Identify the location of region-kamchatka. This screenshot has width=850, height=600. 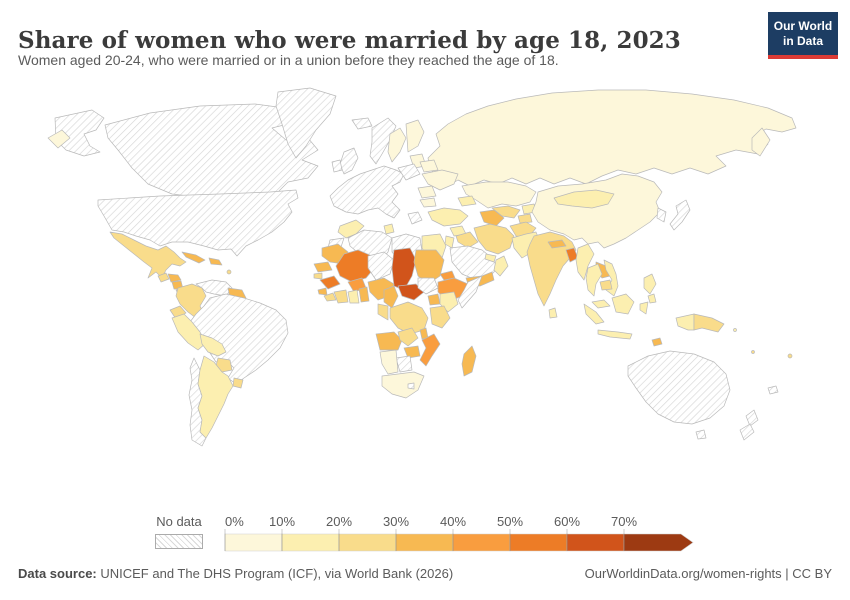
(761, 142).